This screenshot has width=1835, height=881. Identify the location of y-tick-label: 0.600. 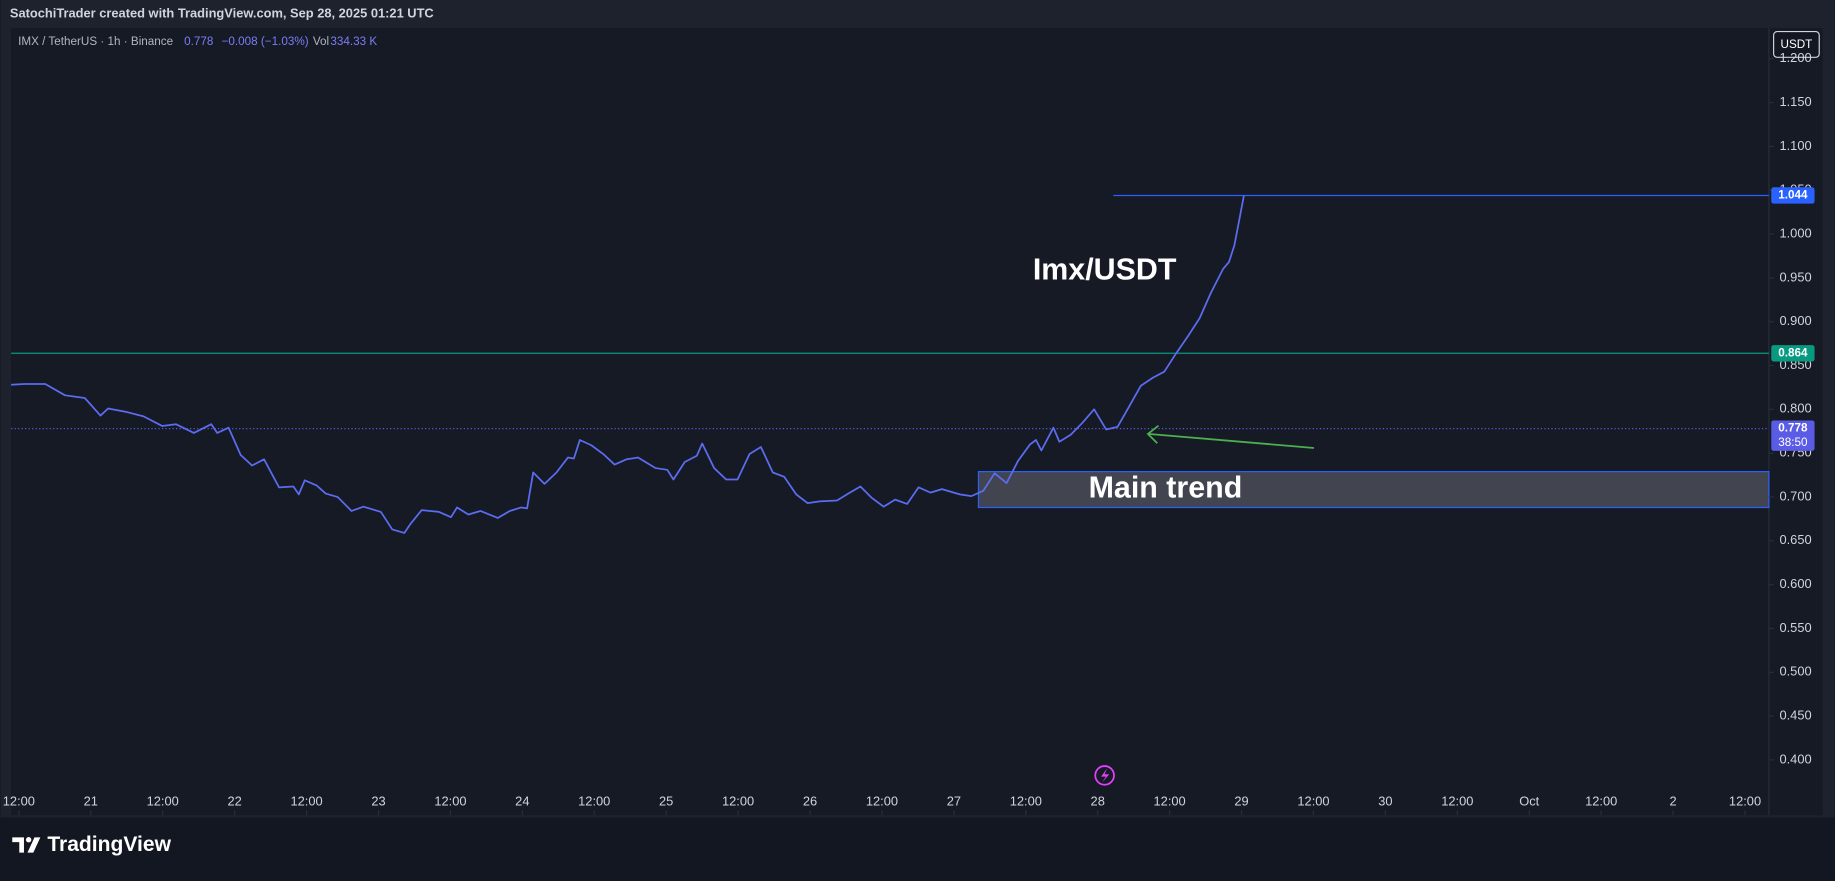
(1795, 583).